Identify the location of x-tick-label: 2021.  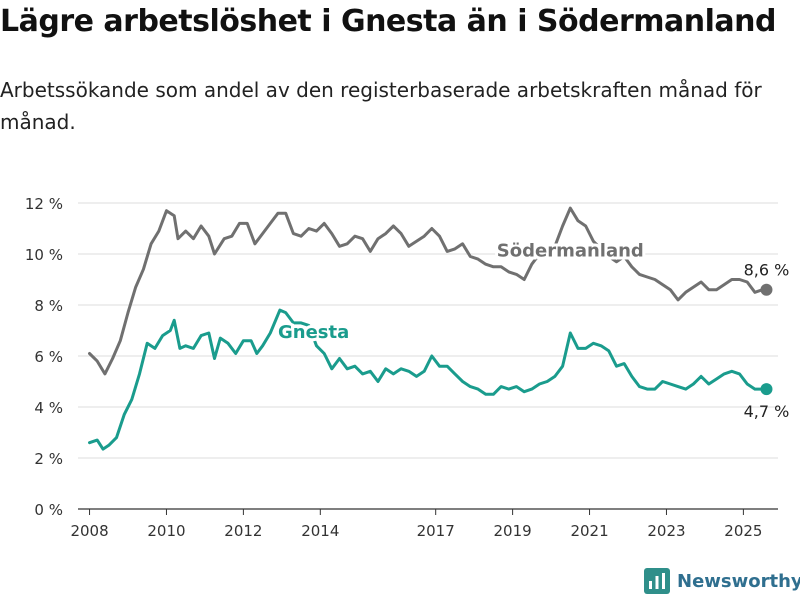
(589, 531).